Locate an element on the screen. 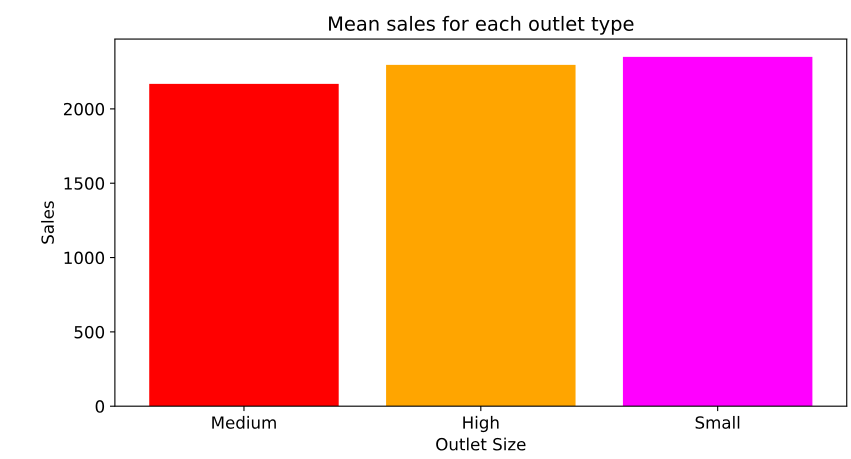 This screenshot has width=851, height=459. x-tick-label: Small is located at coordinates (718, 422).